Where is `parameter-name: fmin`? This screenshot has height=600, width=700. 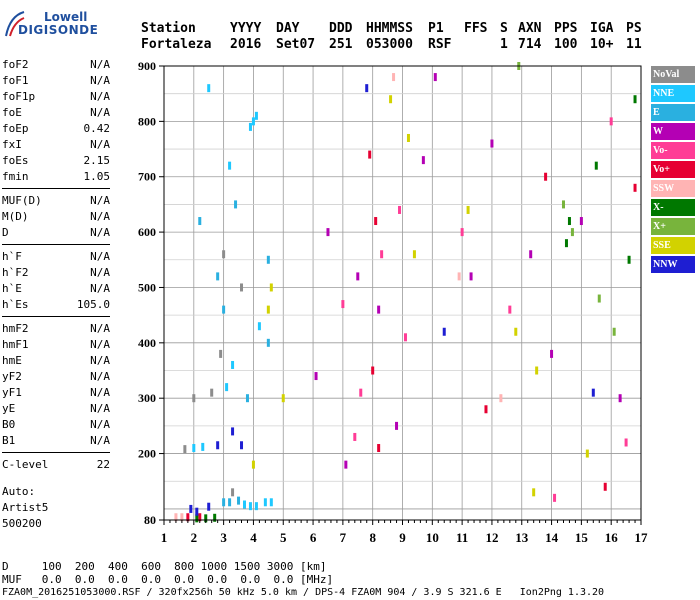 parameter-name: fmin is located at coordinates (15, 176).